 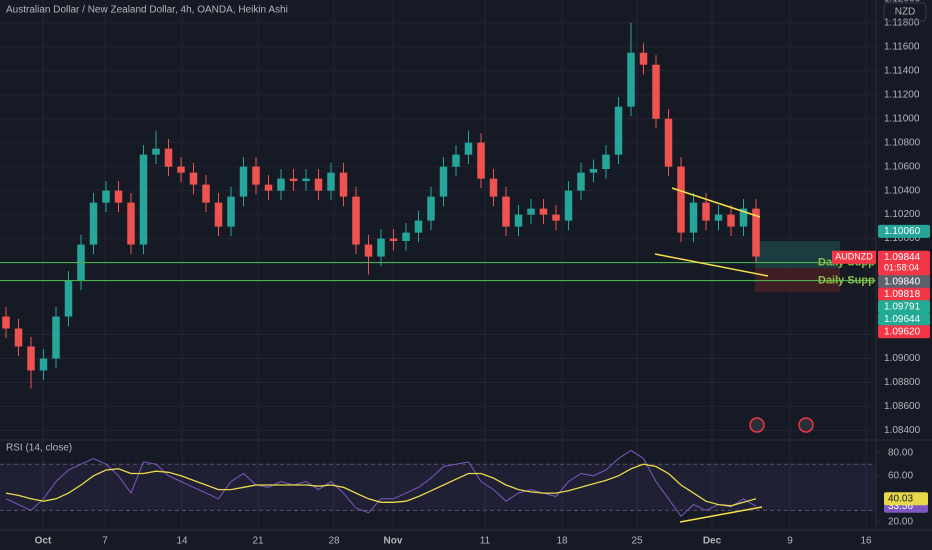 I want to click on y-tick-label: 1.08400, so click(x=902, y=430).